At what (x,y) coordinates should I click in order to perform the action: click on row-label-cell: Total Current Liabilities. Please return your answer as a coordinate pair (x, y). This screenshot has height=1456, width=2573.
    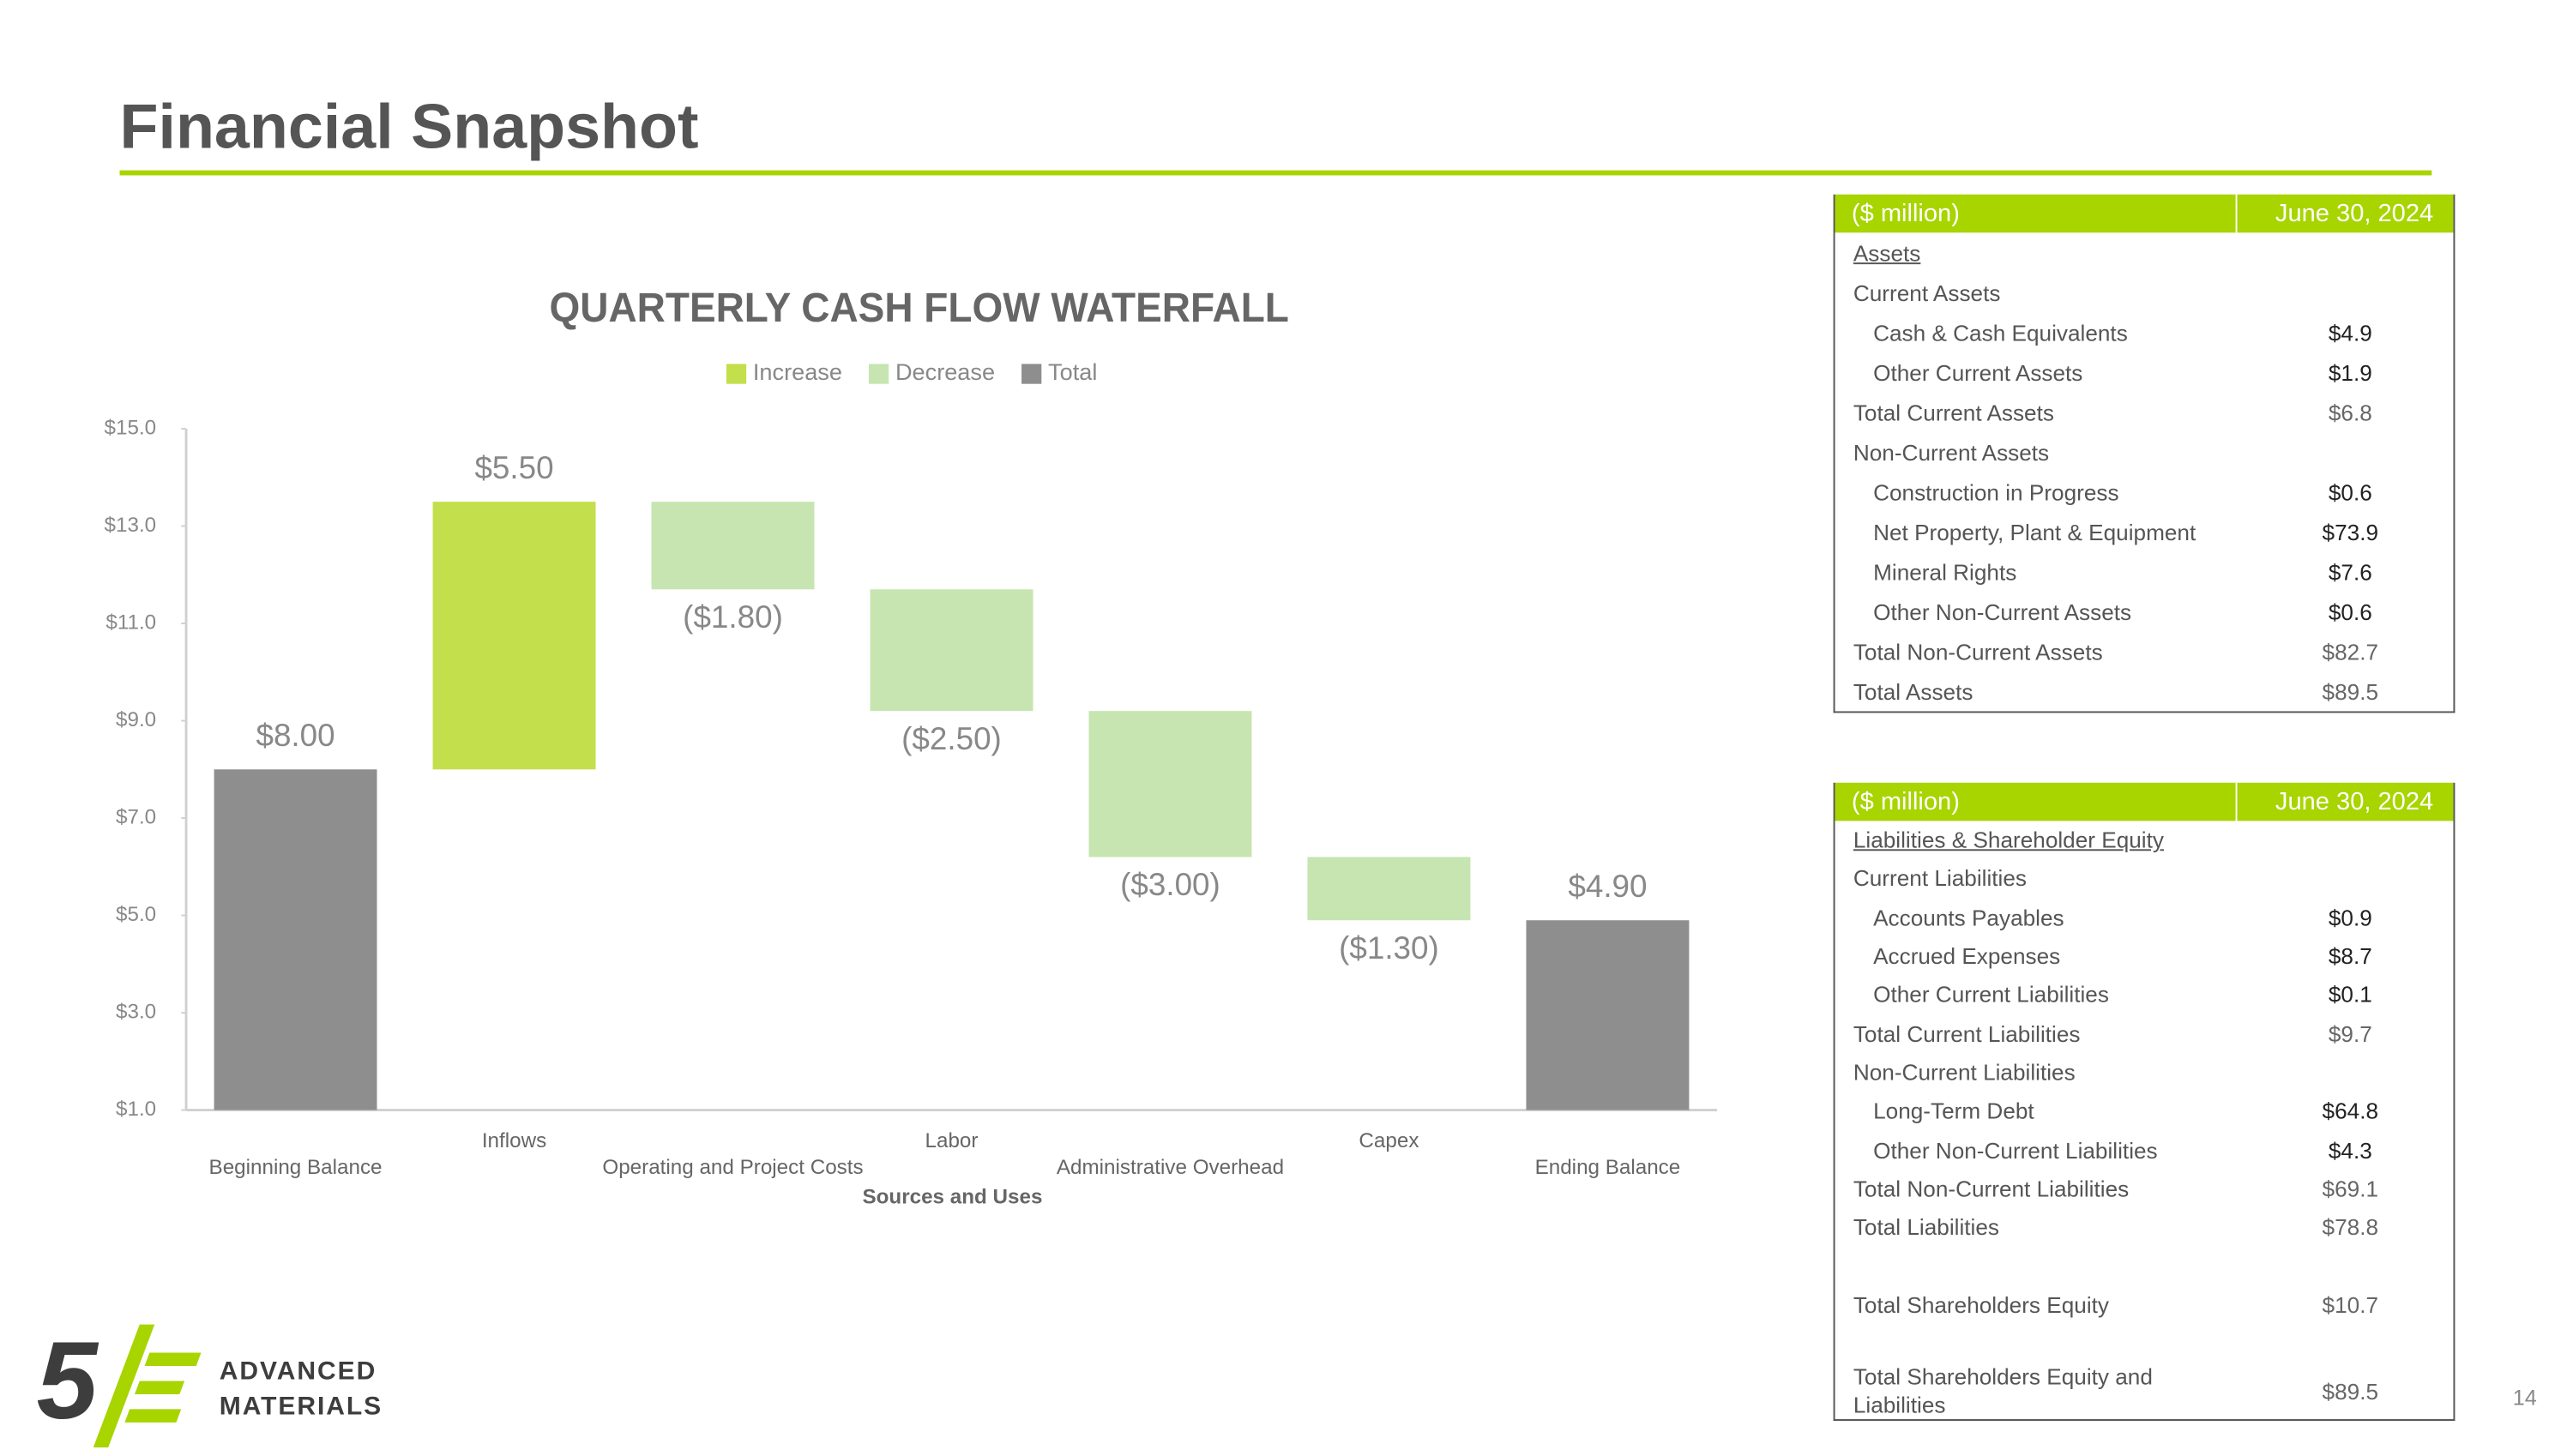
    Looking at the image, I should click on (2036, 1034).